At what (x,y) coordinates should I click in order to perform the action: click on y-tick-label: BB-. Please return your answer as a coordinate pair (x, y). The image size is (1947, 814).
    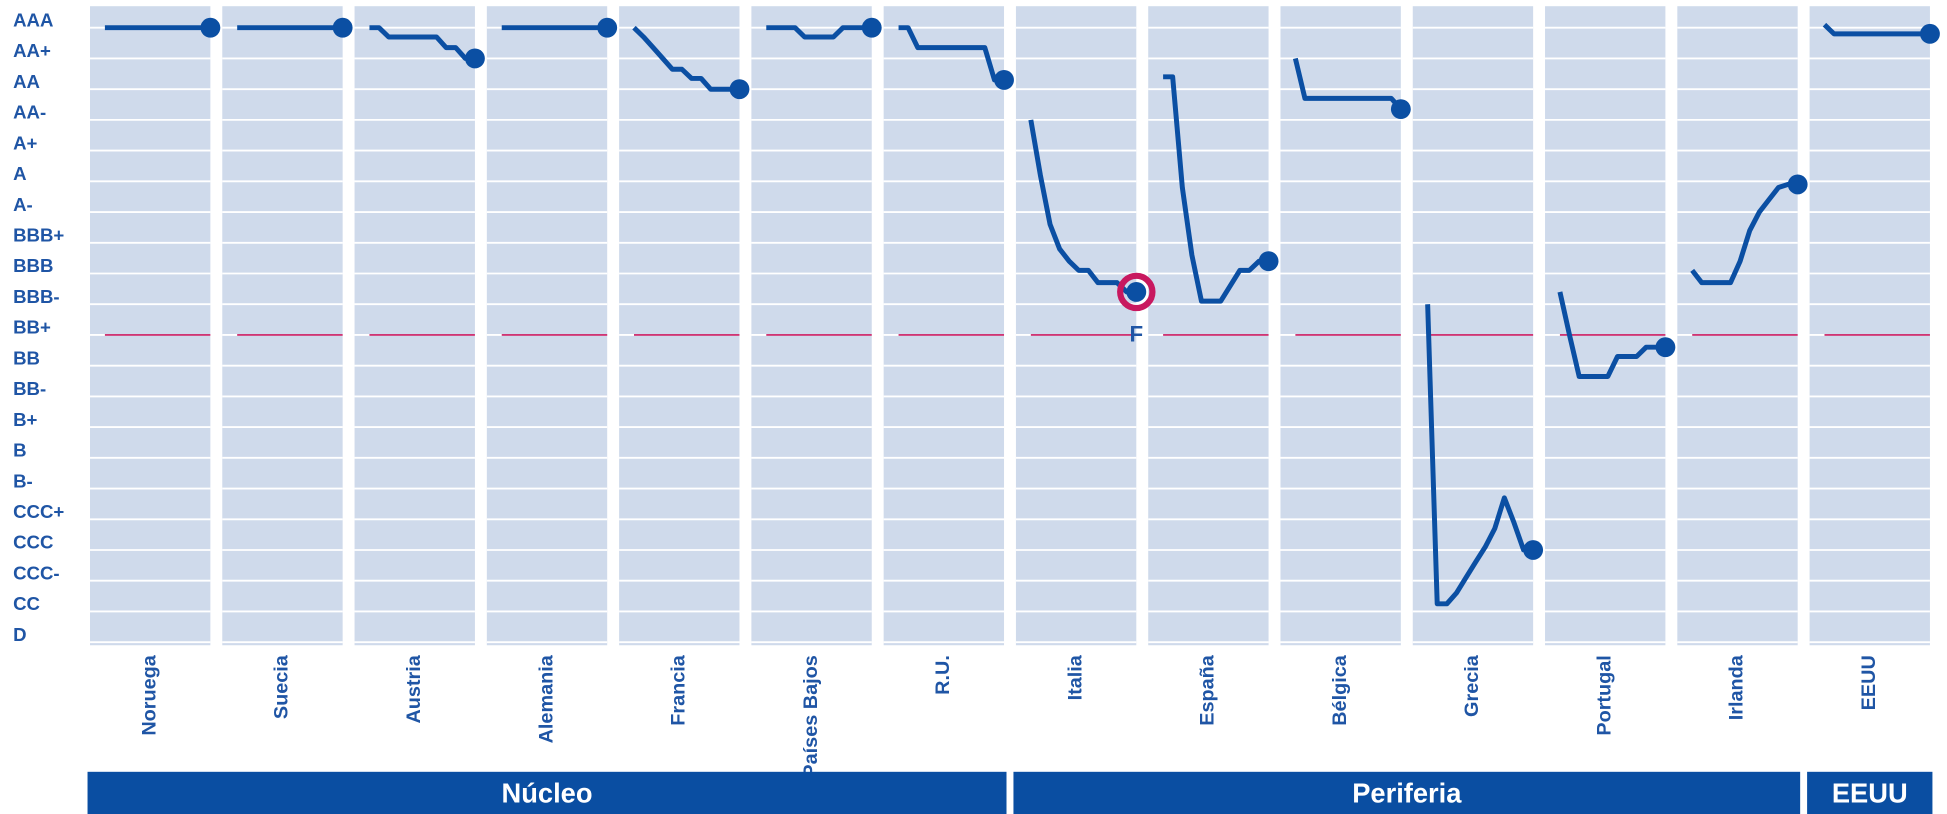
    Looking at the image, I should click on (29, 388).